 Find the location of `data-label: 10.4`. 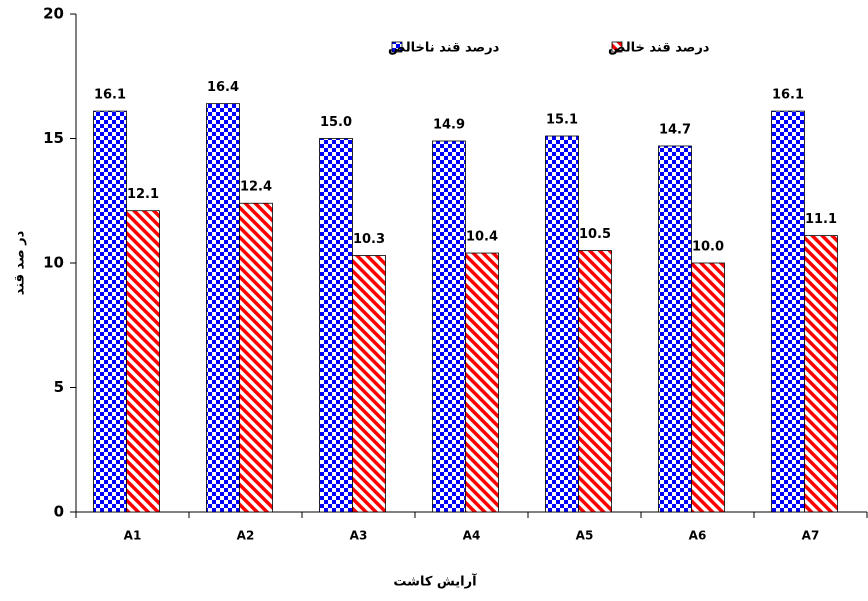

data-label: 10.4 is located at coordinates (482, 237).